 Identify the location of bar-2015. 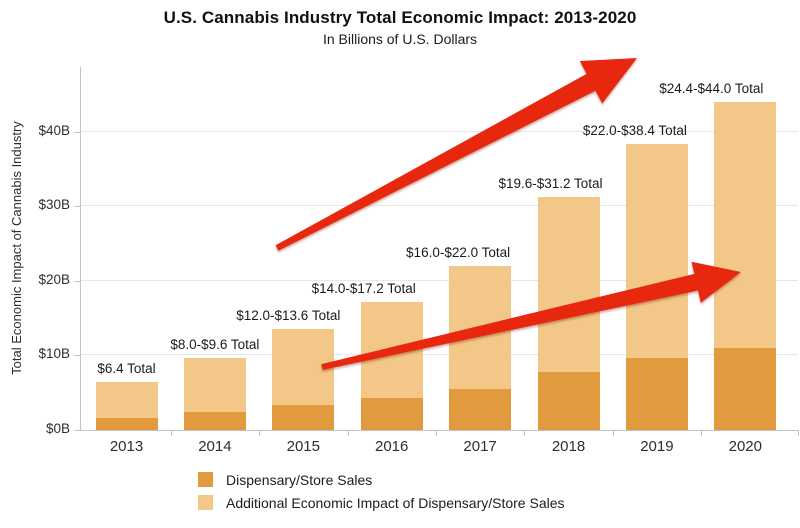
(303, 379).